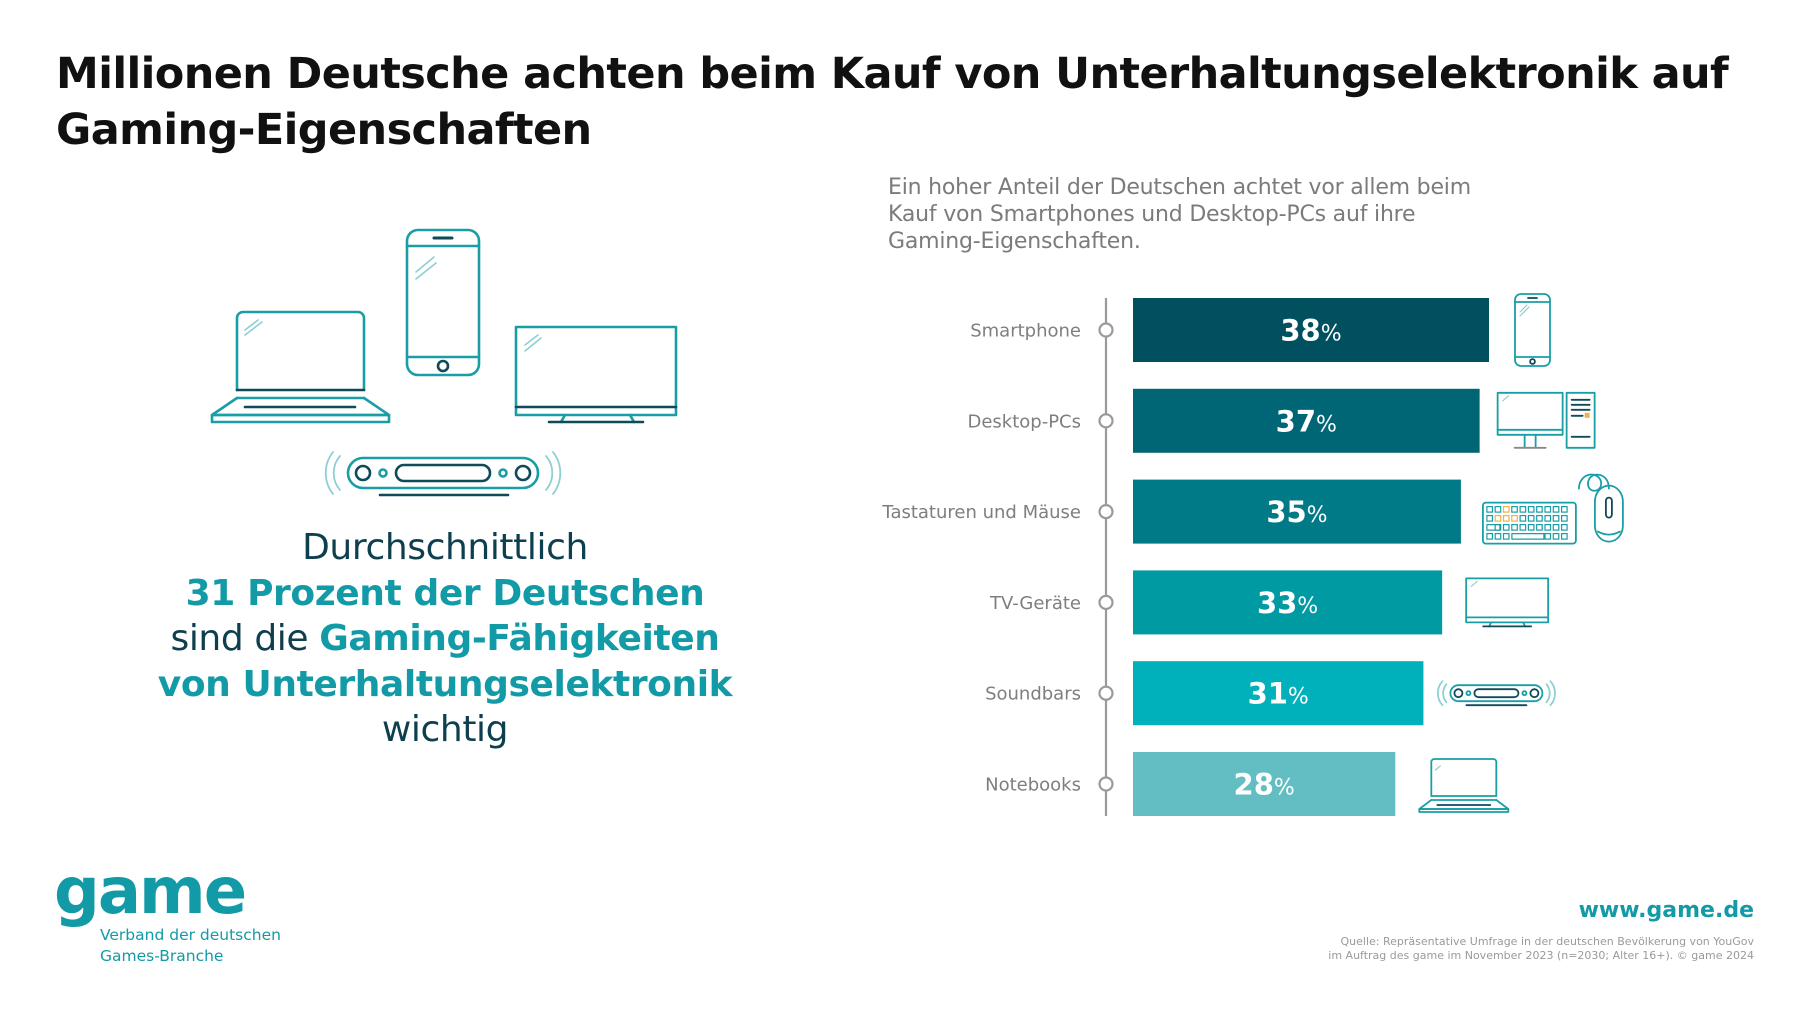 This screenshot has width=1800, height=1013. What do you see at coordinates (1024, 421) in the screenshot?
I see `bar-category-label: Desktop-PCs` at bounding box center [1024, 421].